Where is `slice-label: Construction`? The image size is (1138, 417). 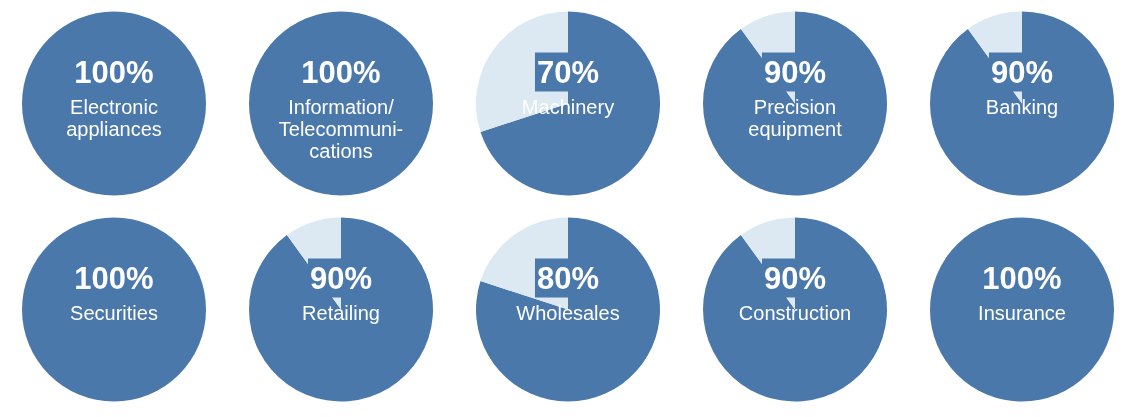
slice-label: Construction is located at coordinates (795, 312).